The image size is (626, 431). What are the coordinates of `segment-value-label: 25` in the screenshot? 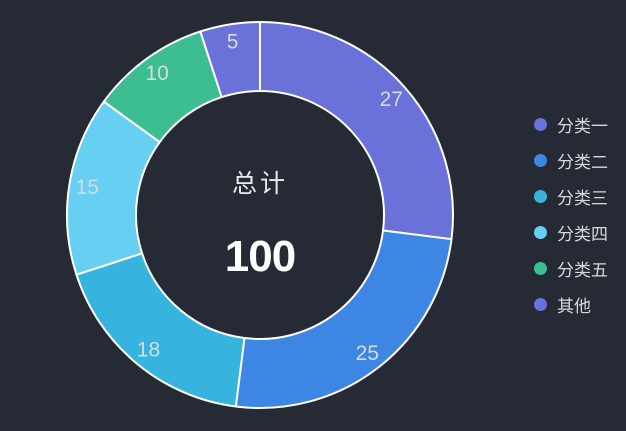 It's located at (367, 353).